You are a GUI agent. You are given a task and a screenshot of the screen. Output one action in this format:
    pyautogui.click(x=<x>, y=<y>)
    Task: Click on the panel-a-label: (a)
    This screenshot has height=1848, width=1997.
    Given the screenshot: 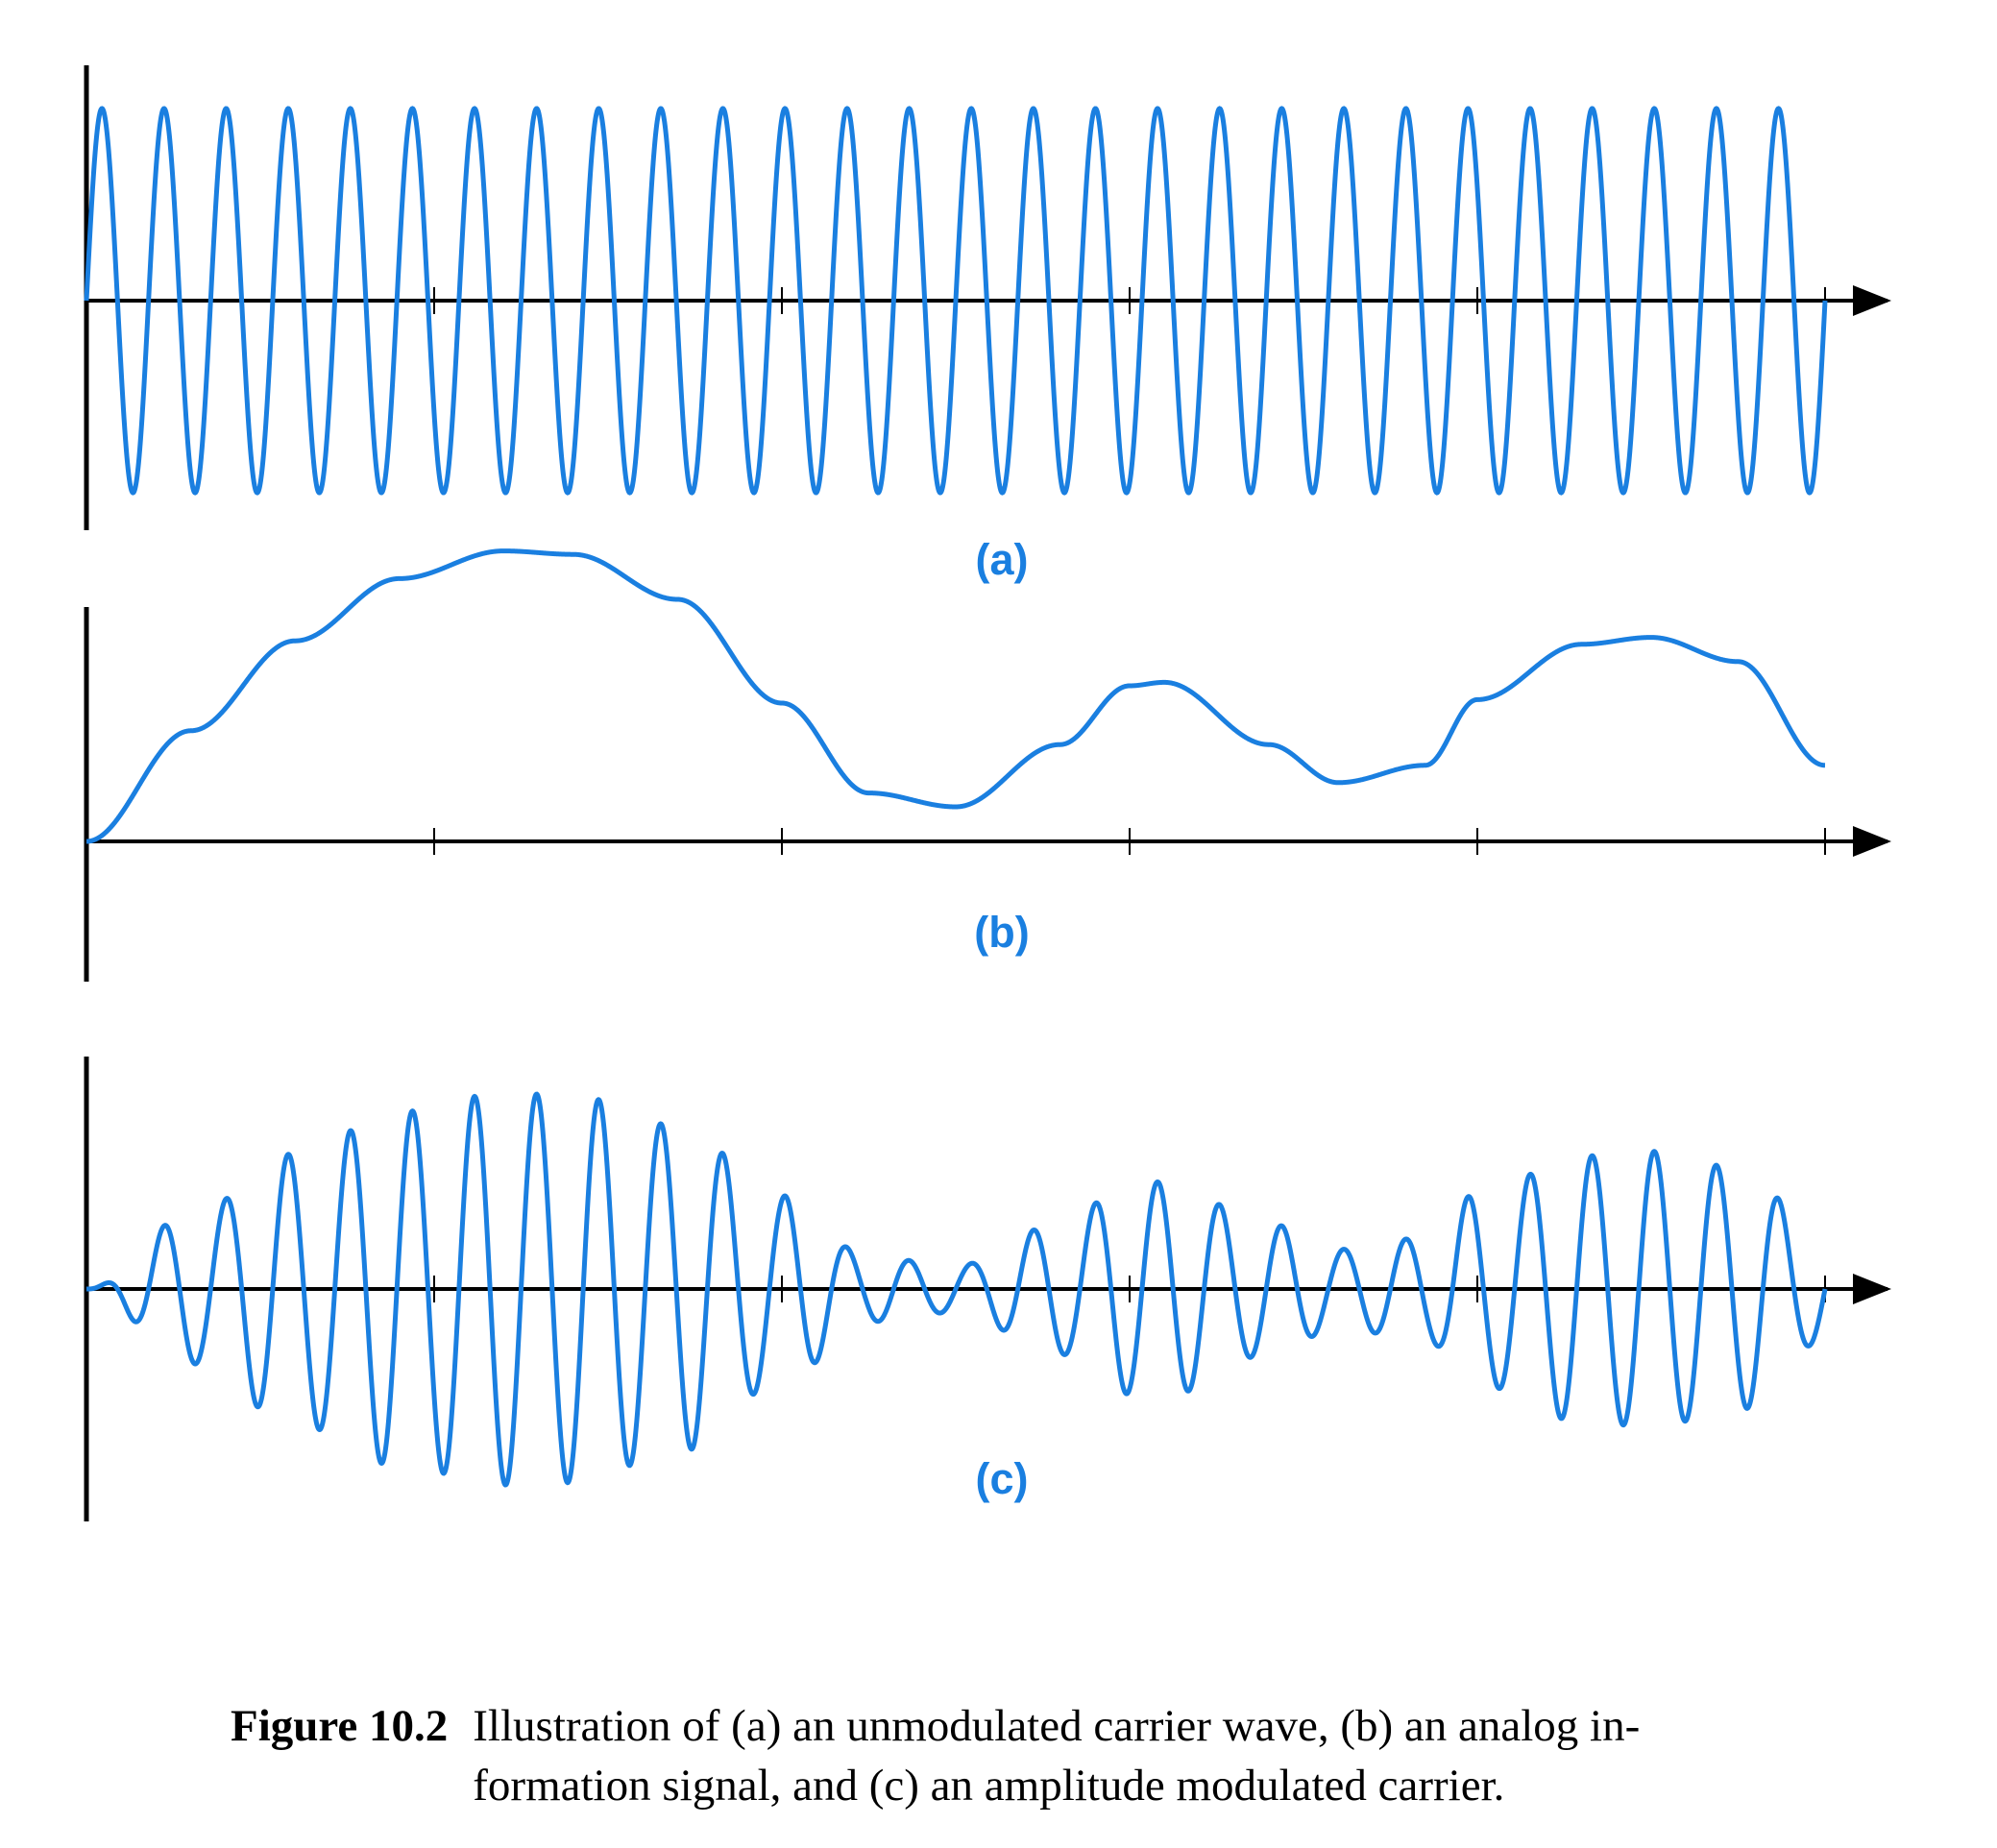 What is the action you would take?
    pyautogui.click(x=1003, y=559)
    